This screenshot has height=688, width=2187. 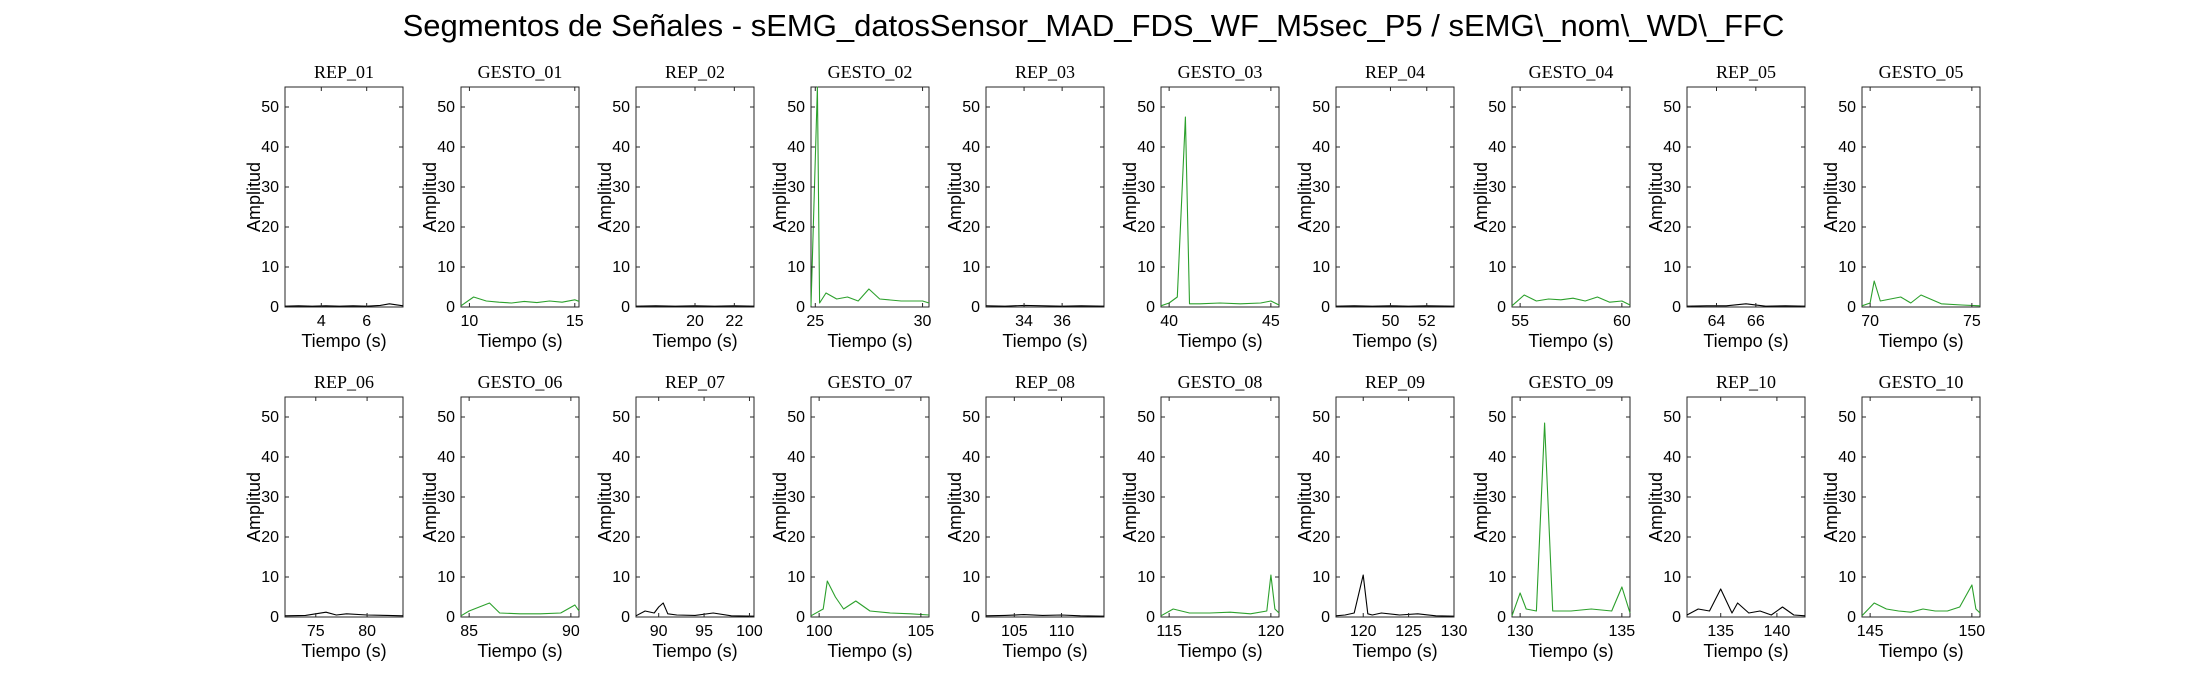 I want to click on subplot-title: GESTO_05, so click(x=1921, y=72).